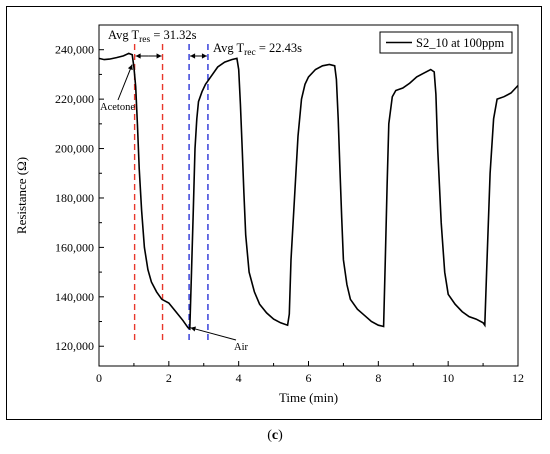 Image resolution: width=550 pixels, height=454 pixels. What do you see at coordinates (125, 82) in the screenshot?
I see `arrow-acetone` at bounding box center [125, 82].